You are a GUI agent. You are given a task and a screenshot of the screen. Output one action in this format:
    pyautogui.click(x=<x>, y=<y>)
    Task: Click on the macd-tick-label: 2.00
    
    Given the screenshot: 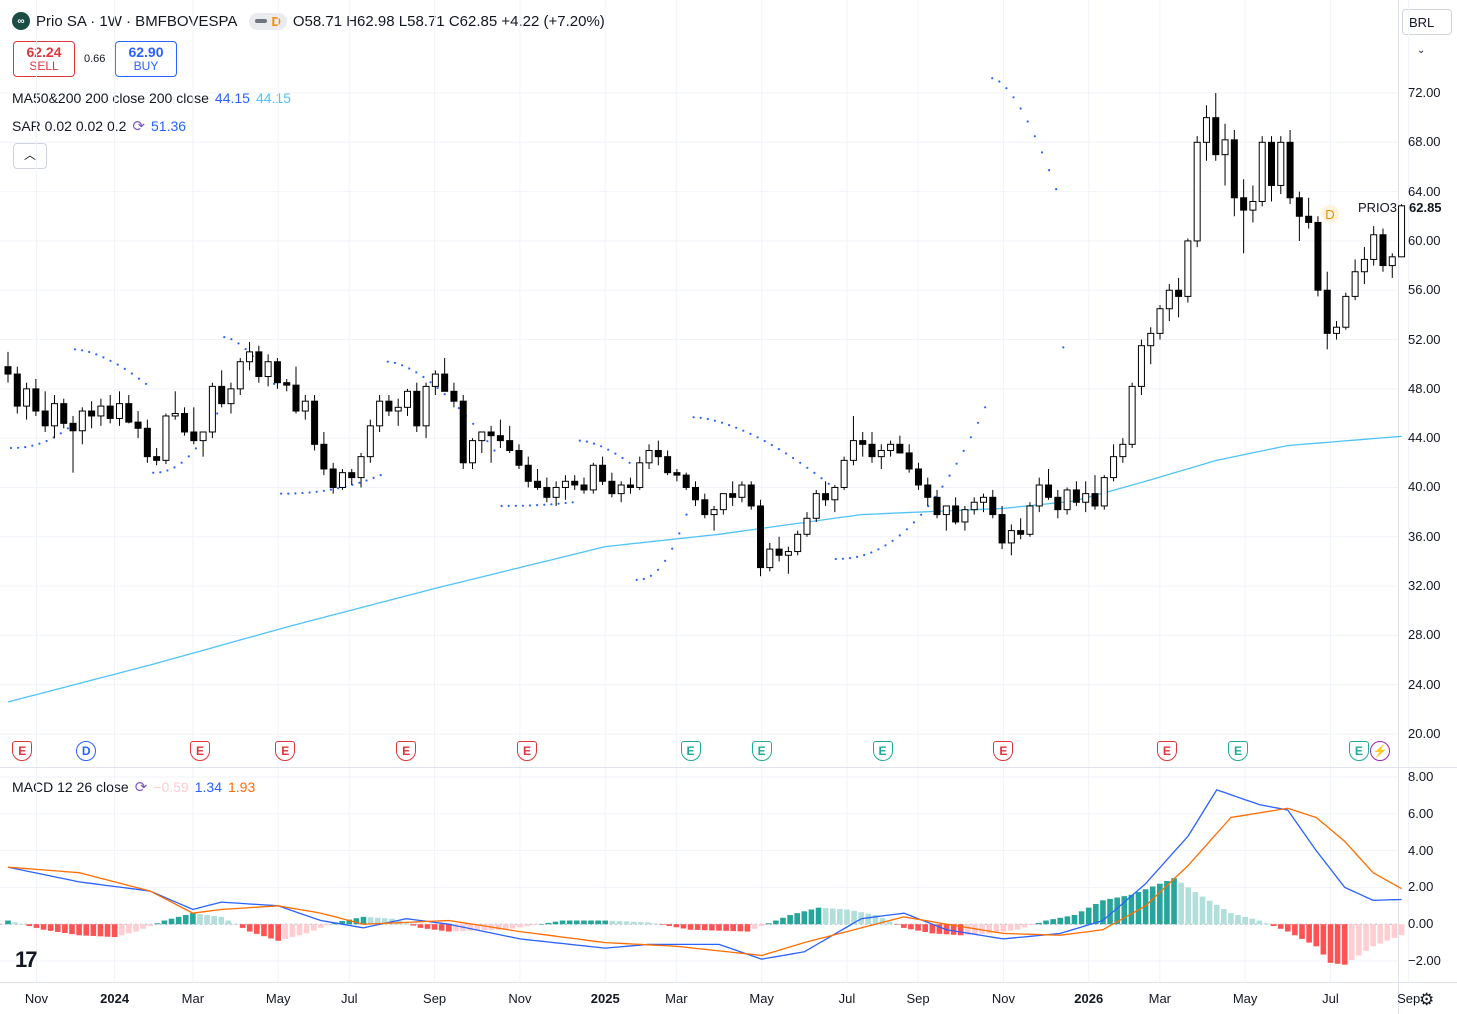 What is the action you would take?
    pyautogui.click(x=1421, y=887)
    